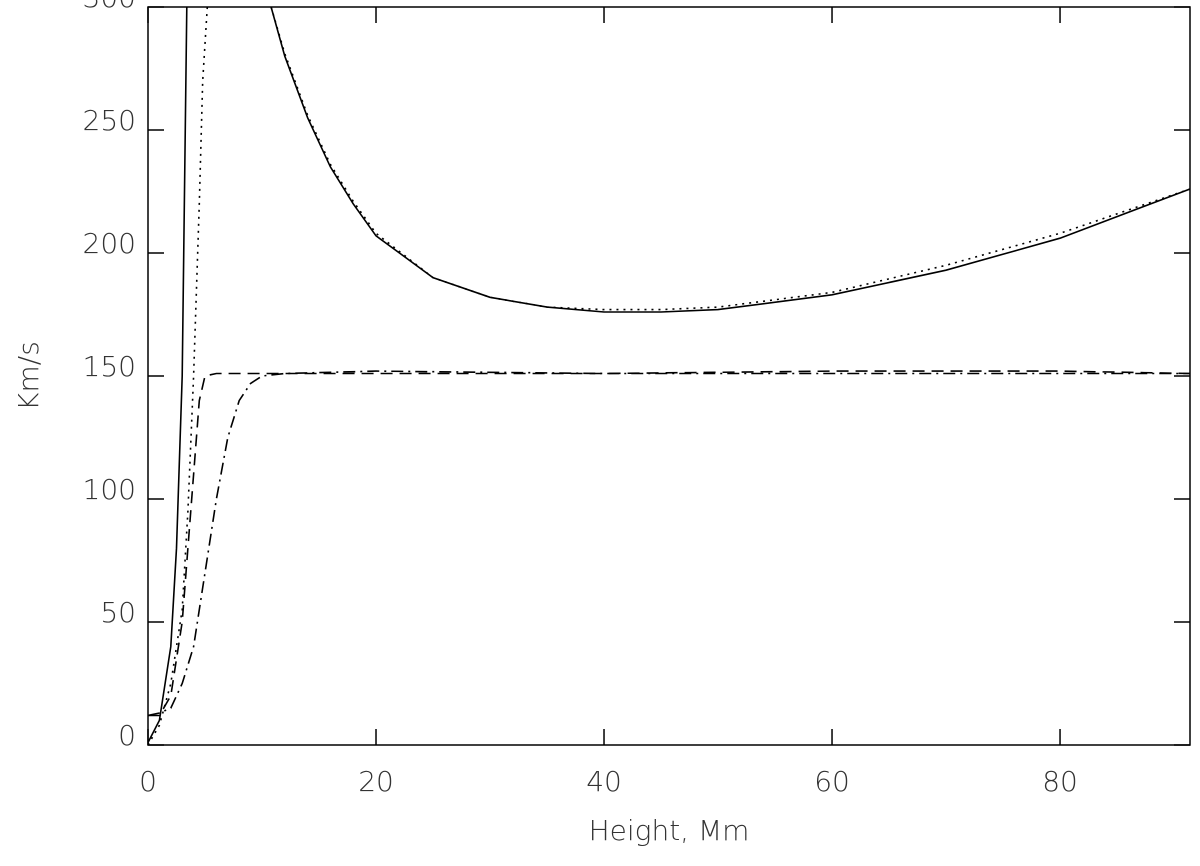 The width and height of the screenshot is (1200, 866). I want to click on y-tick-label: 300, so click(109, 7).